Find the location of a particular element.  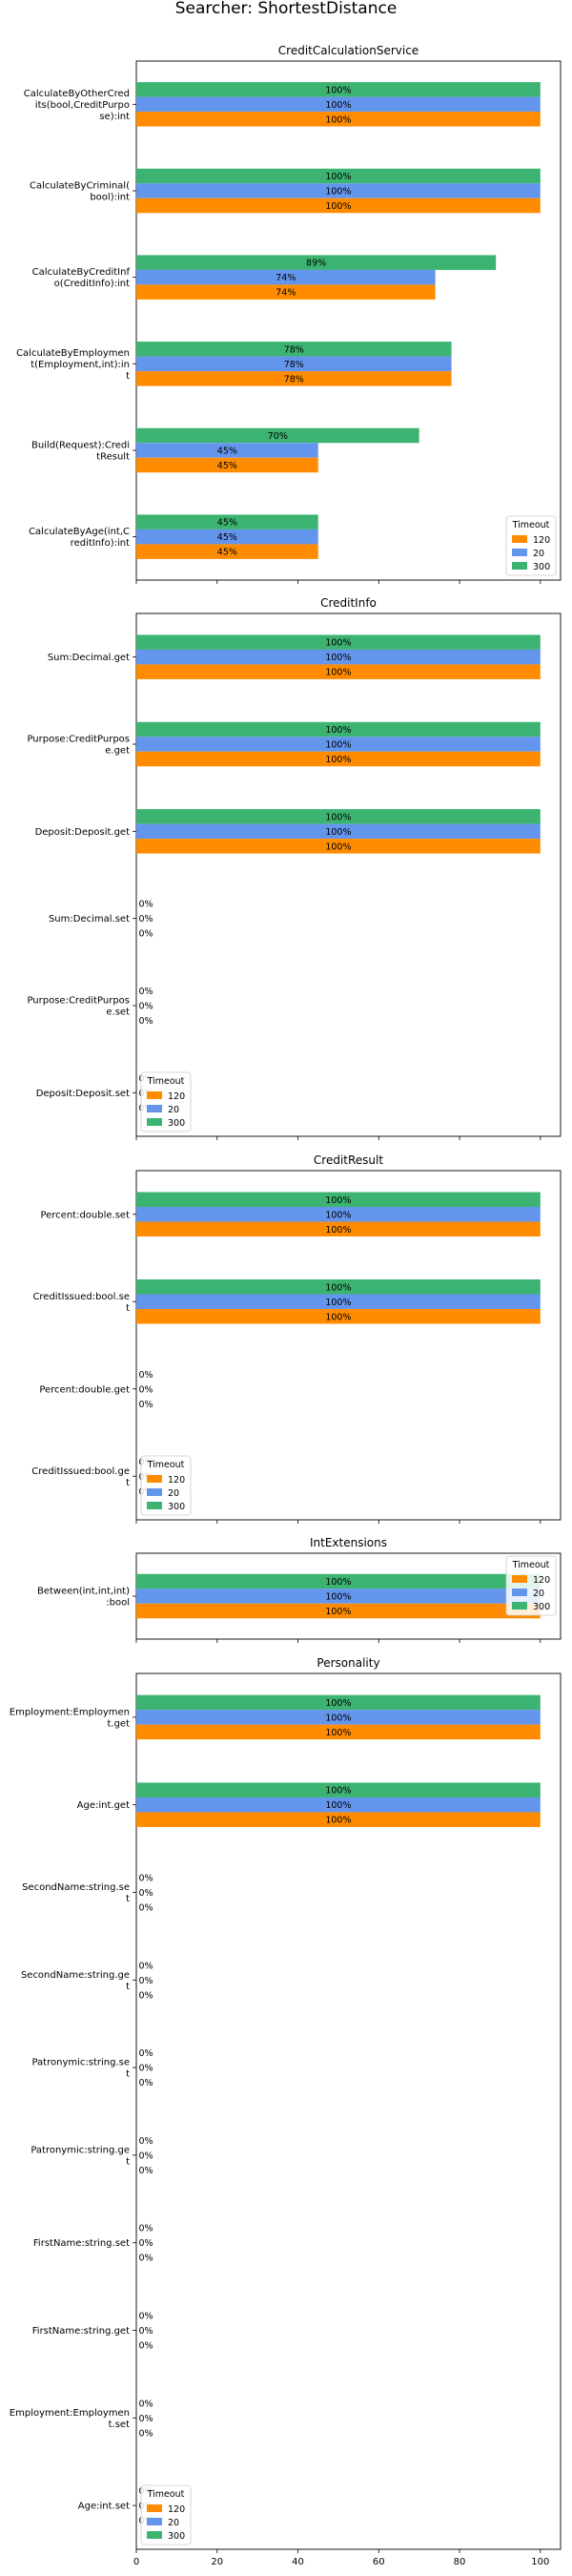

x-tick-label: 0 is located at coordinates (136, 2562).